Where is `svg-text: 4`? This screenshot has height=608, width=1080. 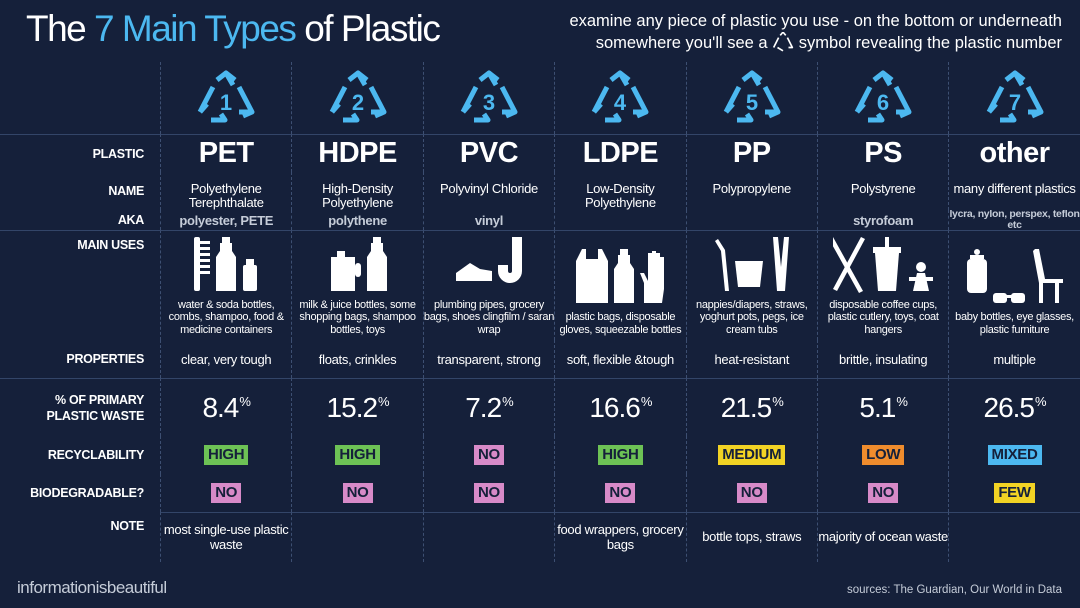
svg-text: 4 is located at coordinates (620, 102).